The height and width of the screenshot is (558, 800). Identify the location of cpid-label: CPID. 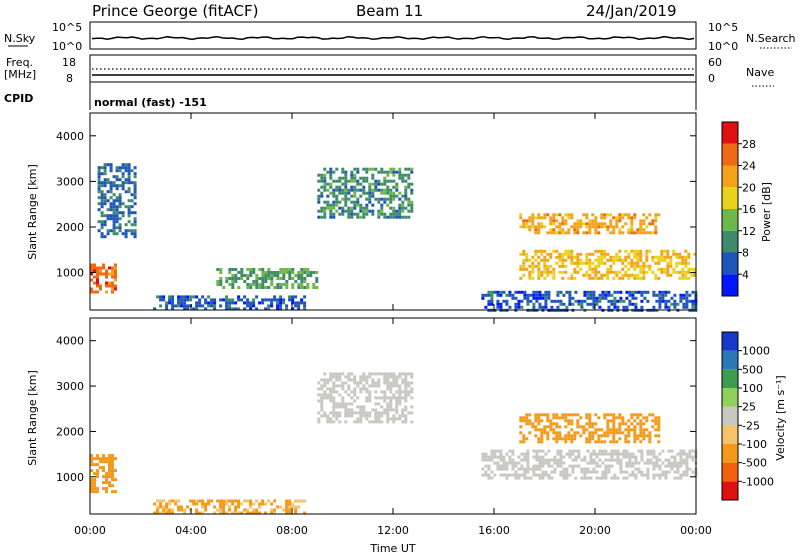
(18, 98).